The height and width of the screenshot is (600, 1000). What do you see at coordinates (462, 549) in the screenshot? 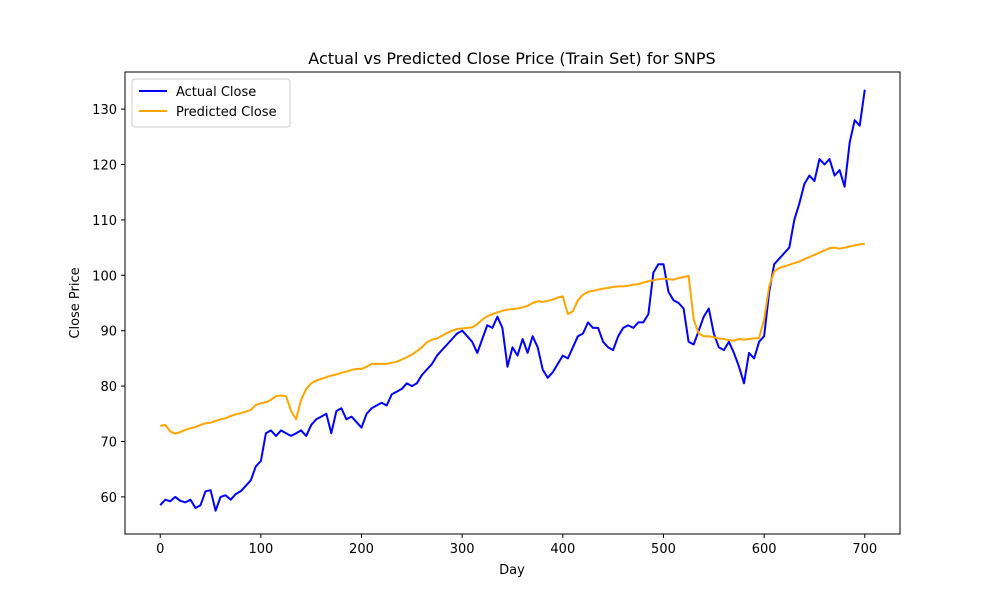
I see `x-tick-label: 300` at bounding box center [462, 549].